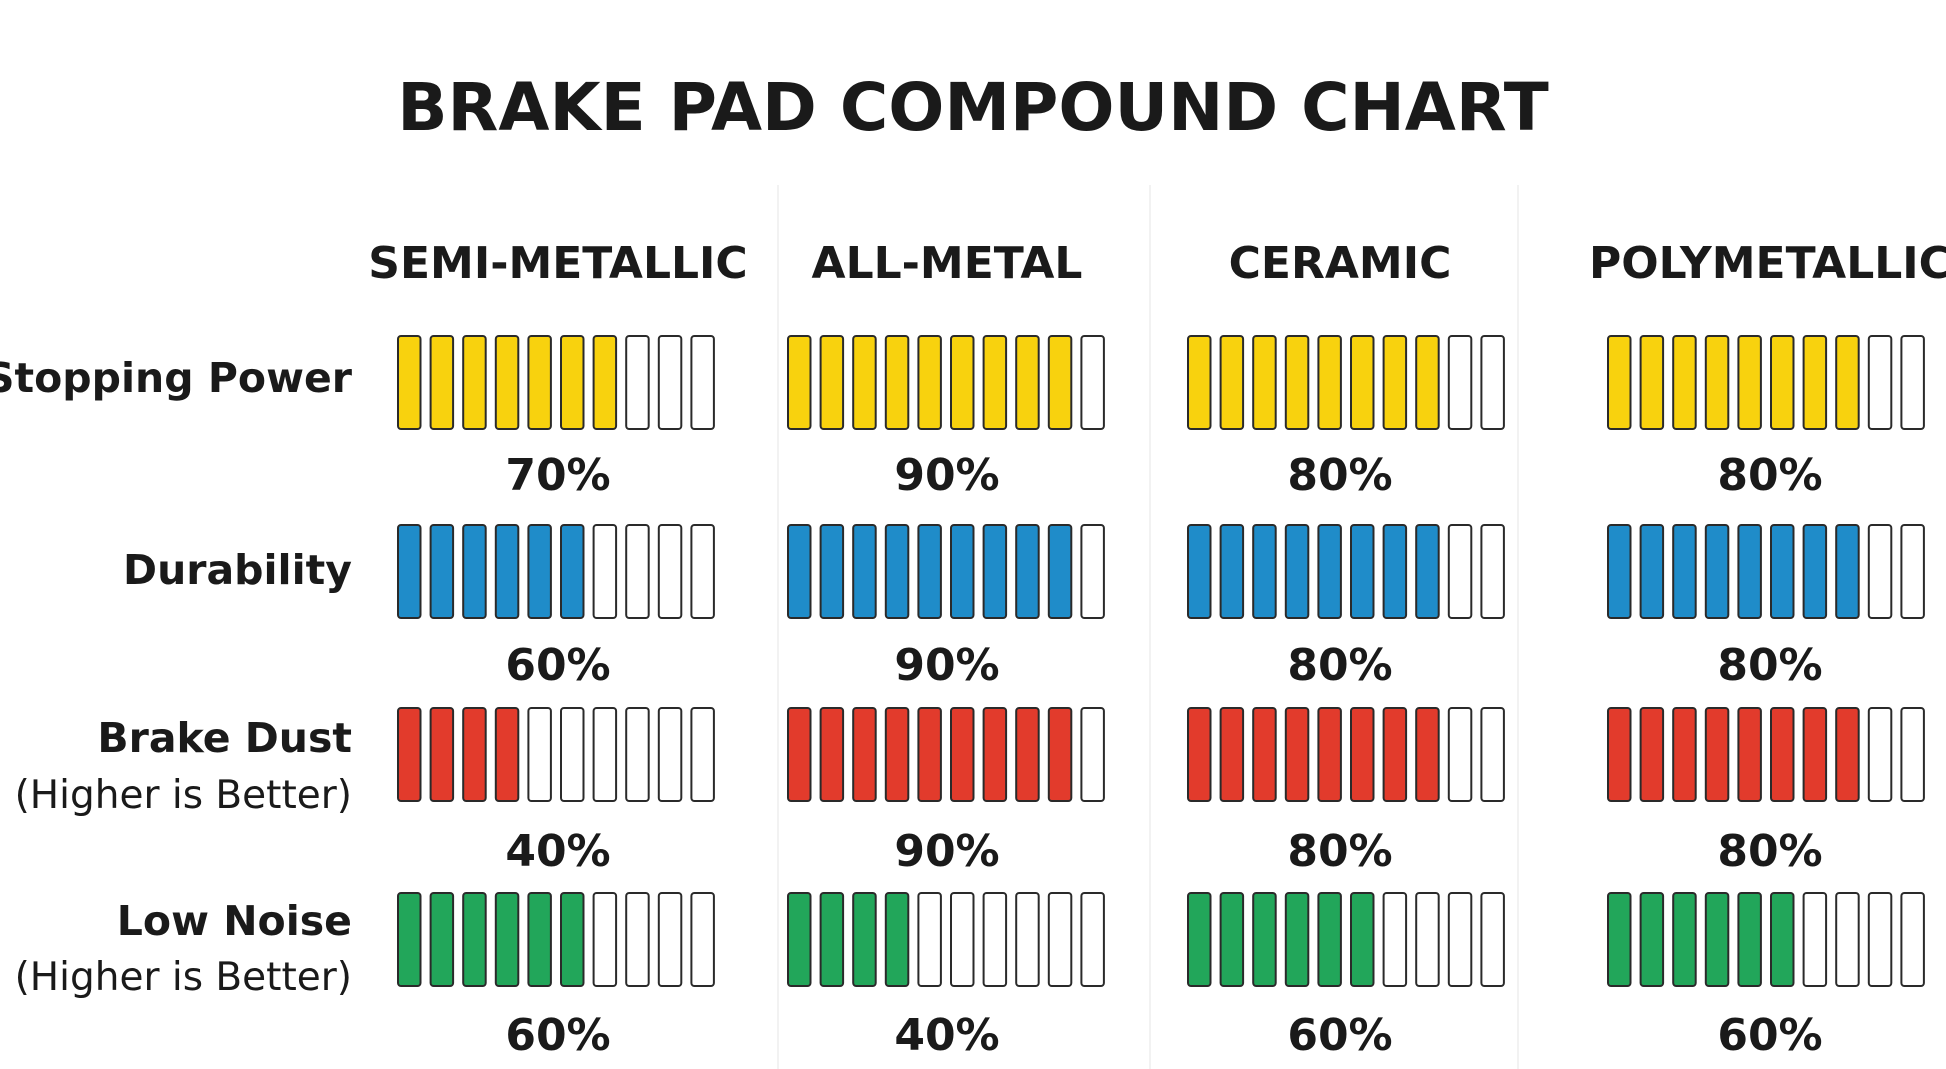 This screenshot has width=1946, height=1069. What do you see at coordinates (176, 378) in the screenshot?
I see `row-label-stopping-power: Stopping Power` at bounding box center [176, 378].